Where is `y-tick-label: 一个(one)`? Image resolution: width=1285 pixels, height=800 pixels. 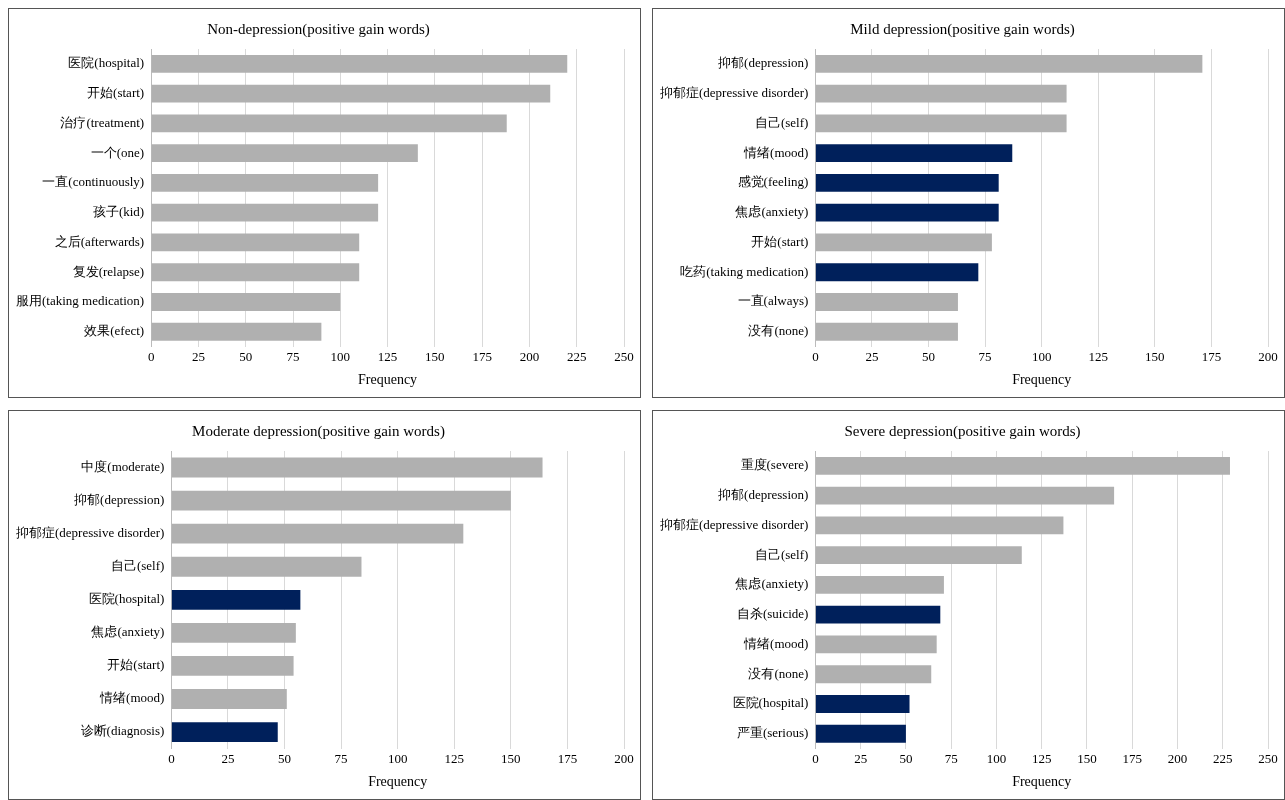 y-tick-label: 一个(one) is located at coordinates (117, 152).